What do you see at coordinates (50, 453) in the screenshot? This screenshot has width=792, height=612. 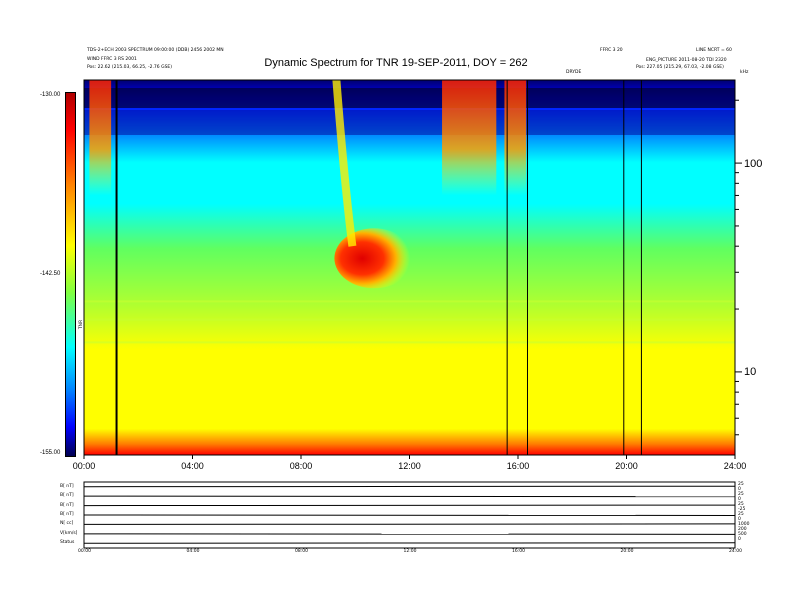 I see `colorbar-label-bottom: -155.00` at bounding box center [50, 453].